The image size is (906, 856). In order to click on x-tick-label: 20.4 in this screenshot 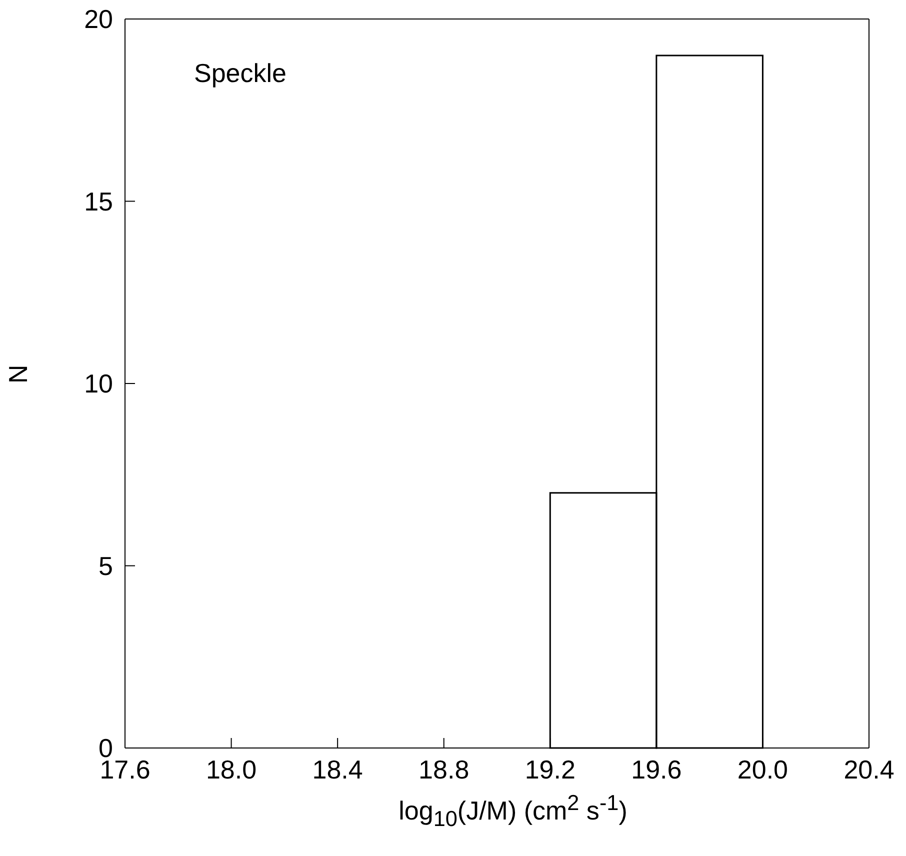, I will do `click(869, 769)`.